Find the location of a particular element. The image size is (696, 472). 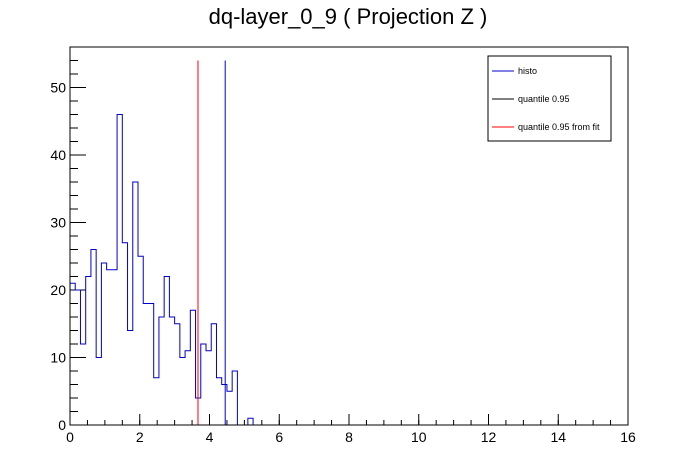

legend: histo quantile 0.95 quantile 0.95 from fit is located at coordinates (549, 98).